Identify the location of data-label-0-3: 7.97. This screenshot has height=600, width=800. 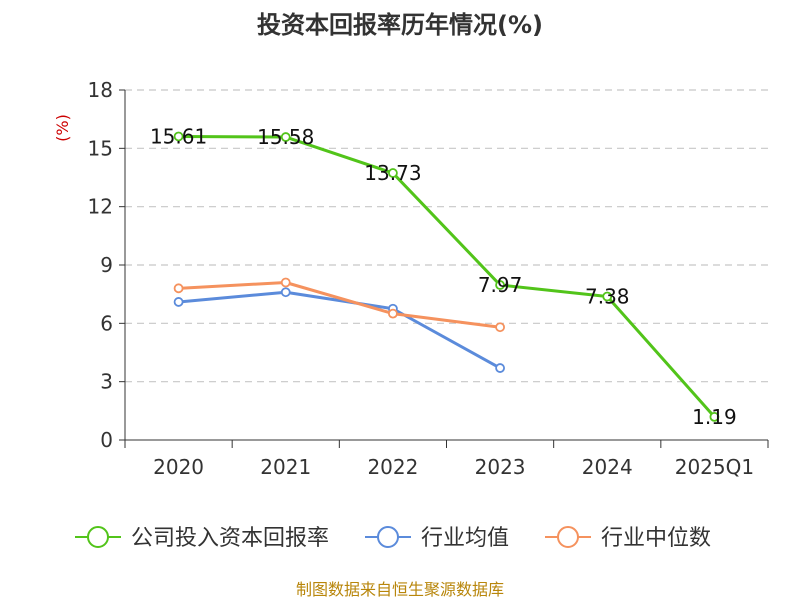
(500, 285).